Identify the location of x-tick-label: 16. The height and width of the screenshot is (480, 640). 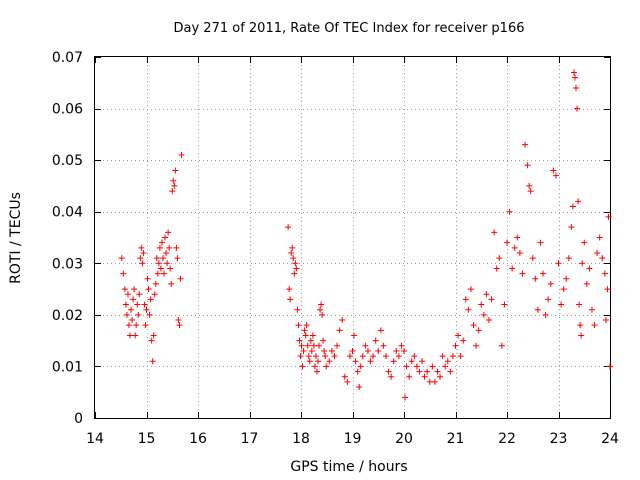
(198, 439).